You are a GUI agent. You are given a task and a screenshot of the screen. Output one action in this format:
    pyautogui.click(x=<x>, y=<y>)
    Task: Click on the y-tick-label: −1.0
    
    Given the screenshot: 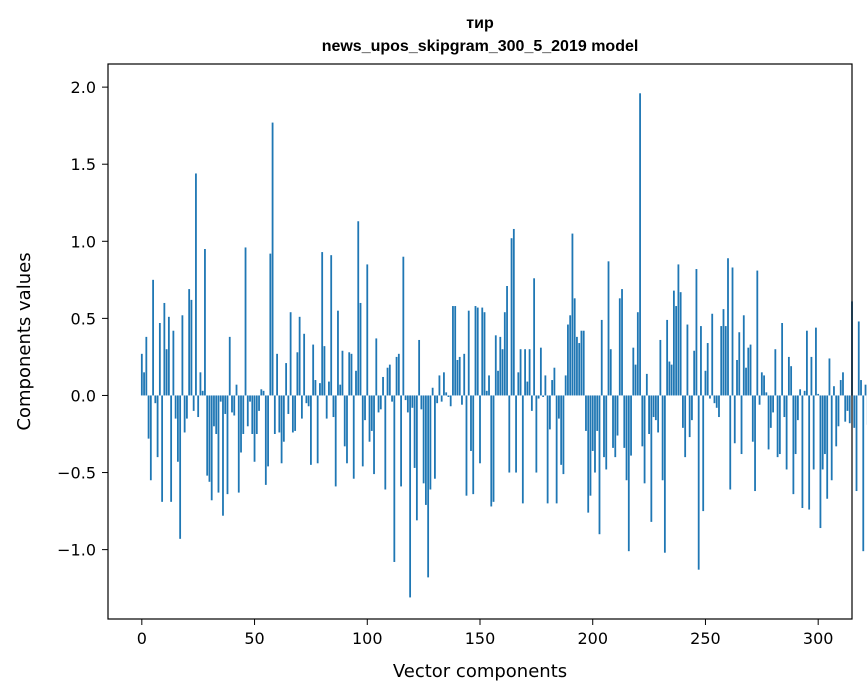 What is the action you would take?
    pyautogui.click(x=76, y=550)
    